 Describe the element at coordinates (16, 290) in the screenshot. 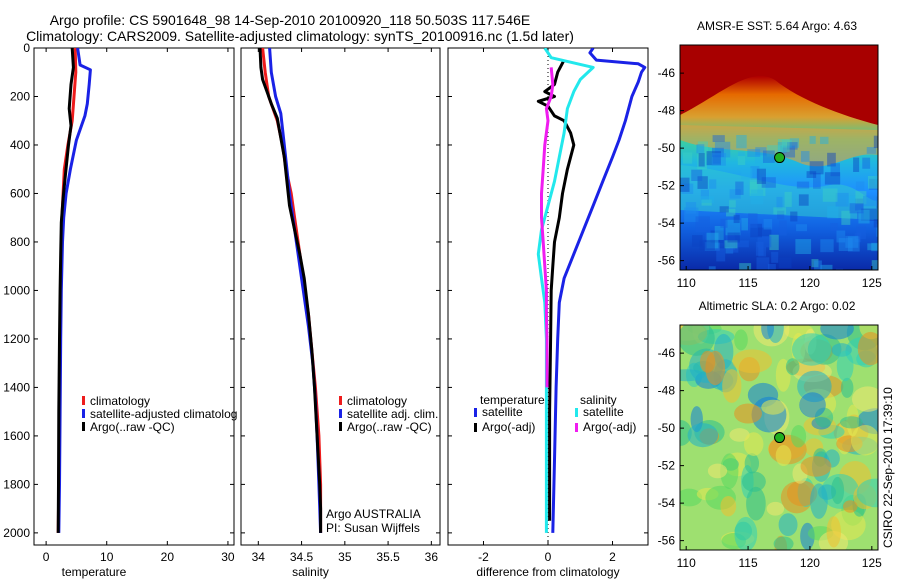

I see `y-tick-label: 1000` at that location.